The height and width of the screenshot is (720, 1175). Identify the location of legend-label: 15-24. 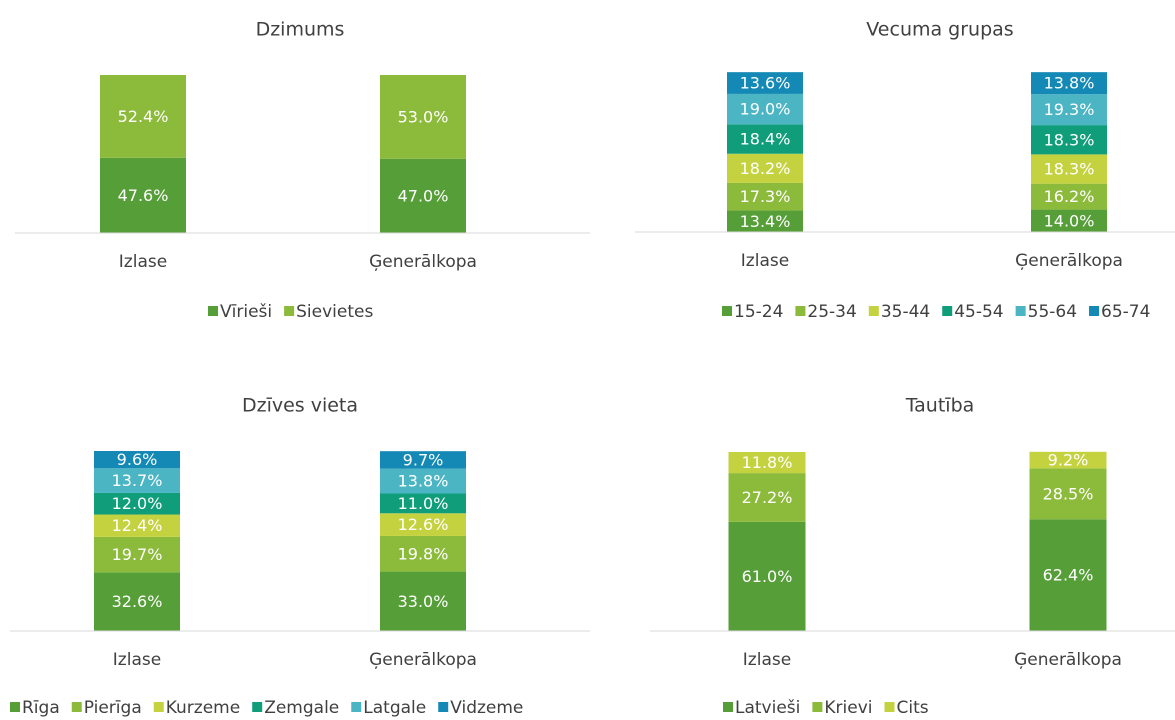
(758, 312).